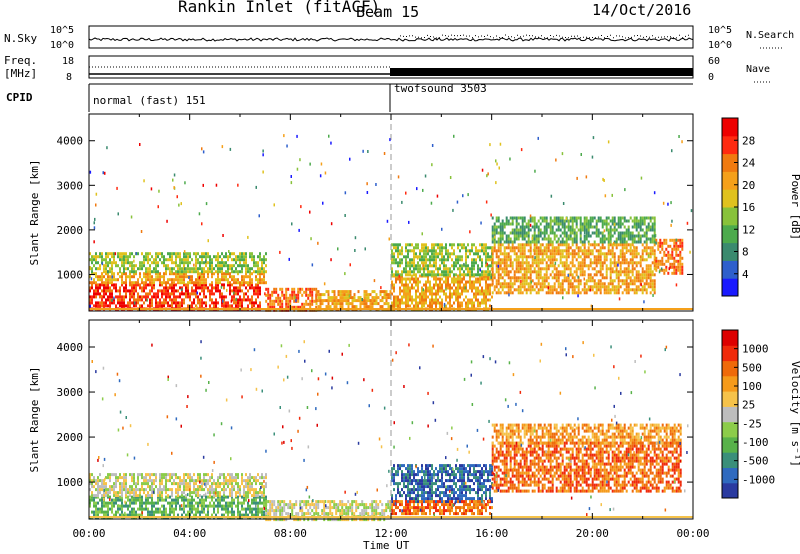 The image size is (800, 554). I want to click on velocity-ytick-label: 3000, so click(70, 392).